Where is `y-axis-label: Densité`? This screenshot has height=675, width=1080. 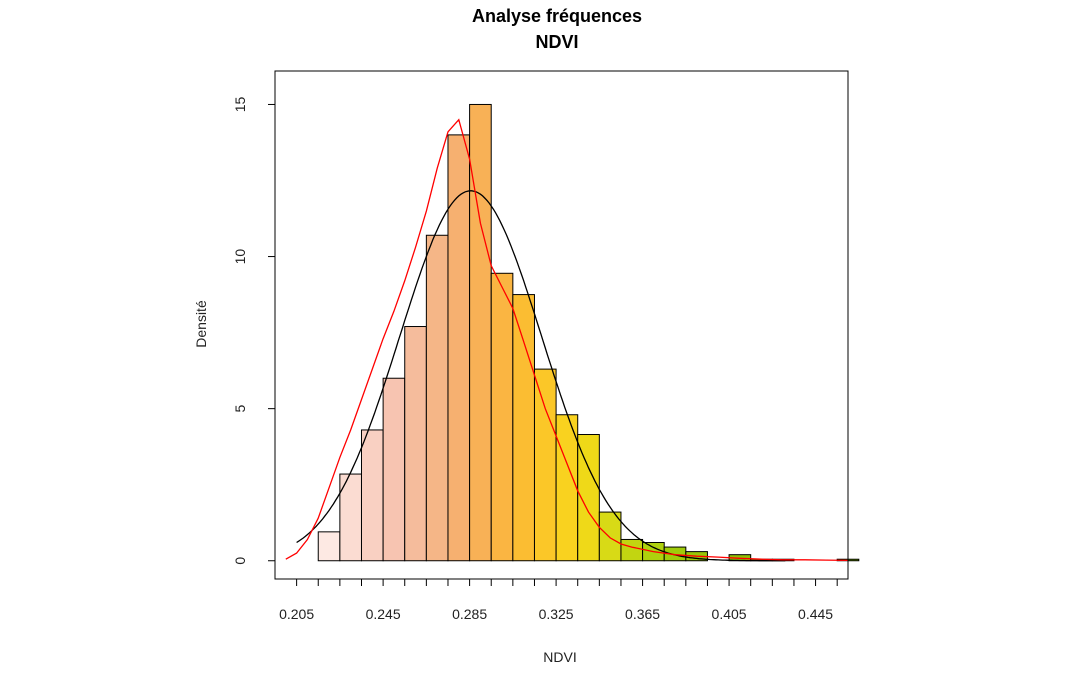 y-axis-label: Densité is located at coordinates (201, 324).